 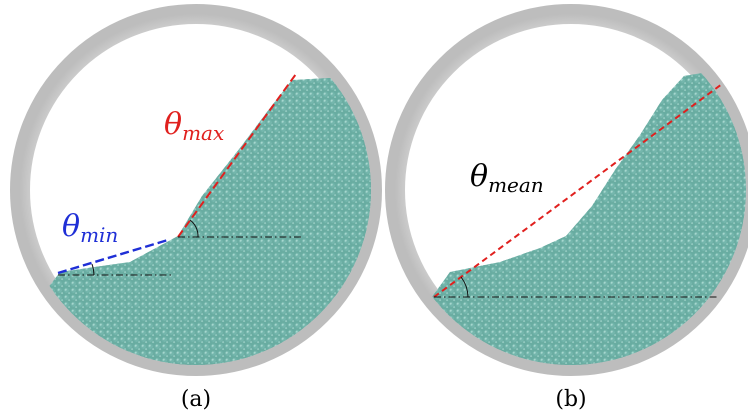 What do you see at coordinates (507, 178) in the screenshot?
I see `theta-mean-label: θmean` at bounding box center [507, 178].